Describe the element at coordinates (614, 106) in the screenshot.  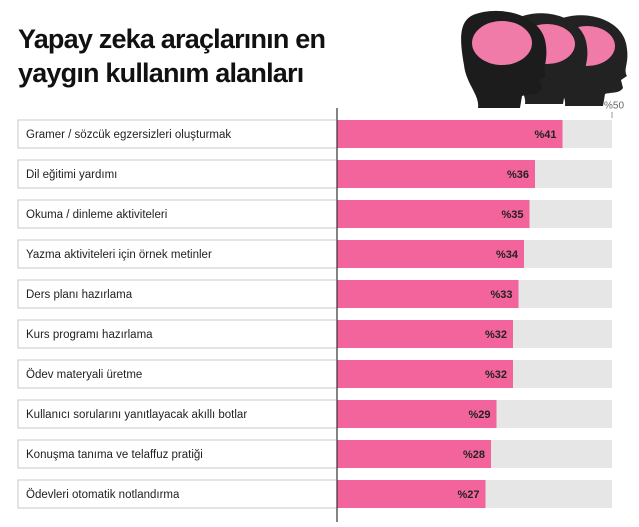
I see `x-tick-label: %50` at that location.